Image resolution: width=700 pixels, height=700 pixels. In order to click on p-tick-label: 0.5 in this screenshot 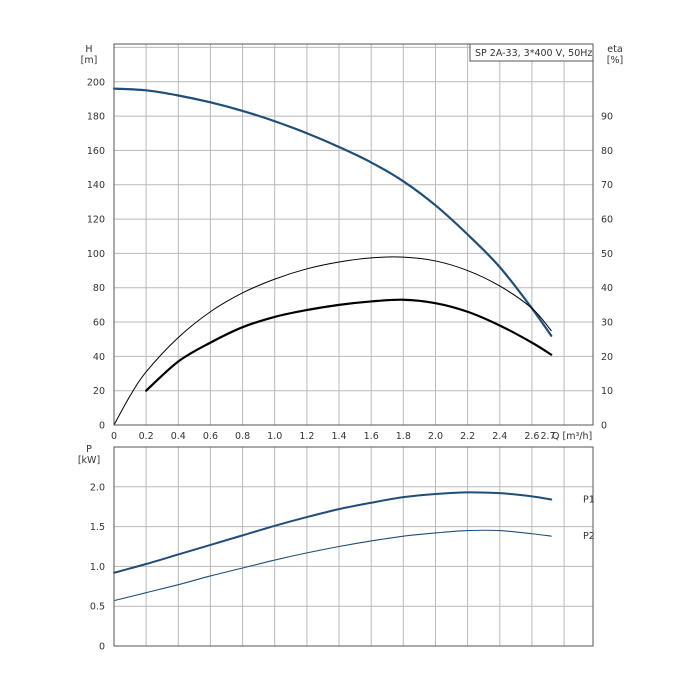, I will do `click(97, 607)`.